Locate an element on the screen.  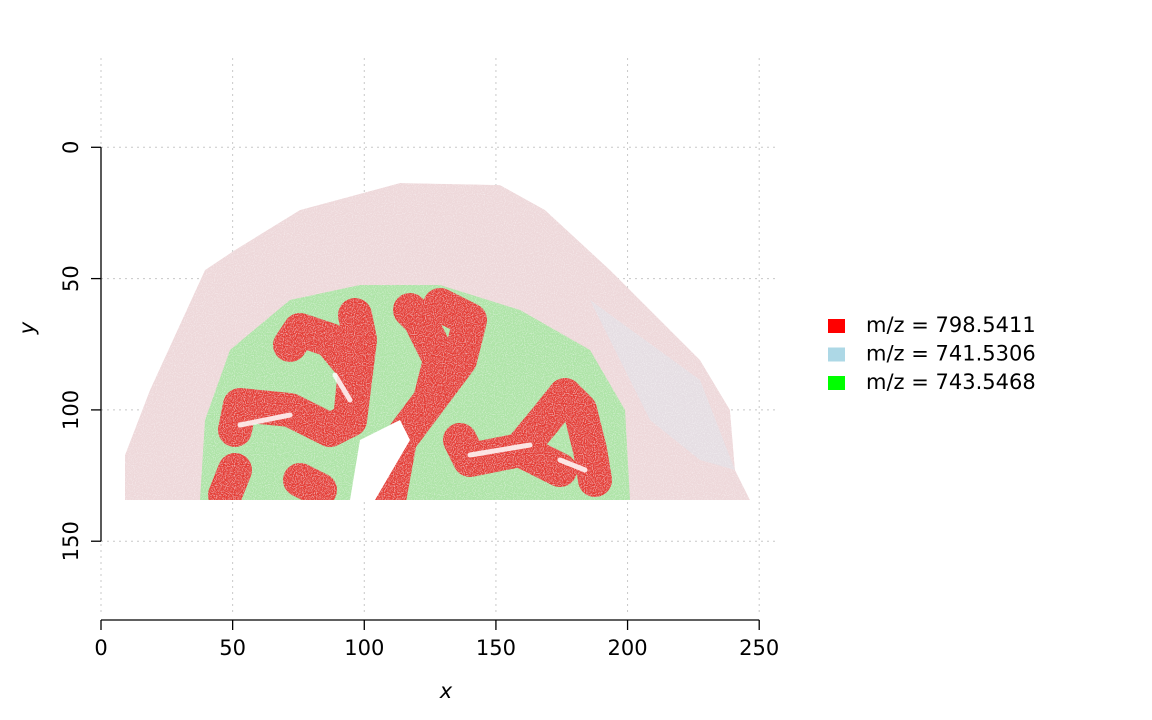
y-axis-title: y is located at coordinates (27, 328).